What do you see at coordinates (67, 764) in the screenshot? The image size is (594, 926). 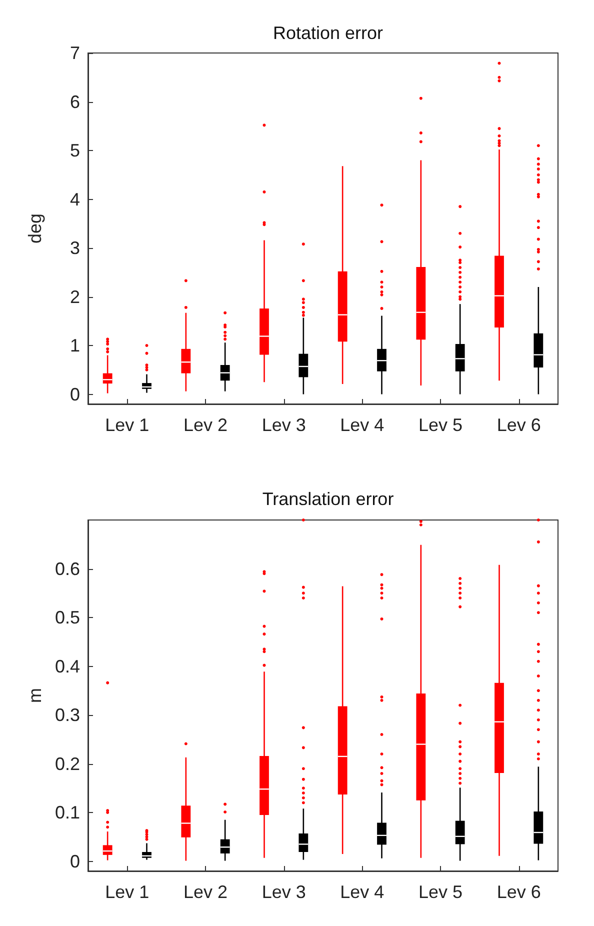 I see `y-tick-label: 0.2` at bounding box center [67, 764].